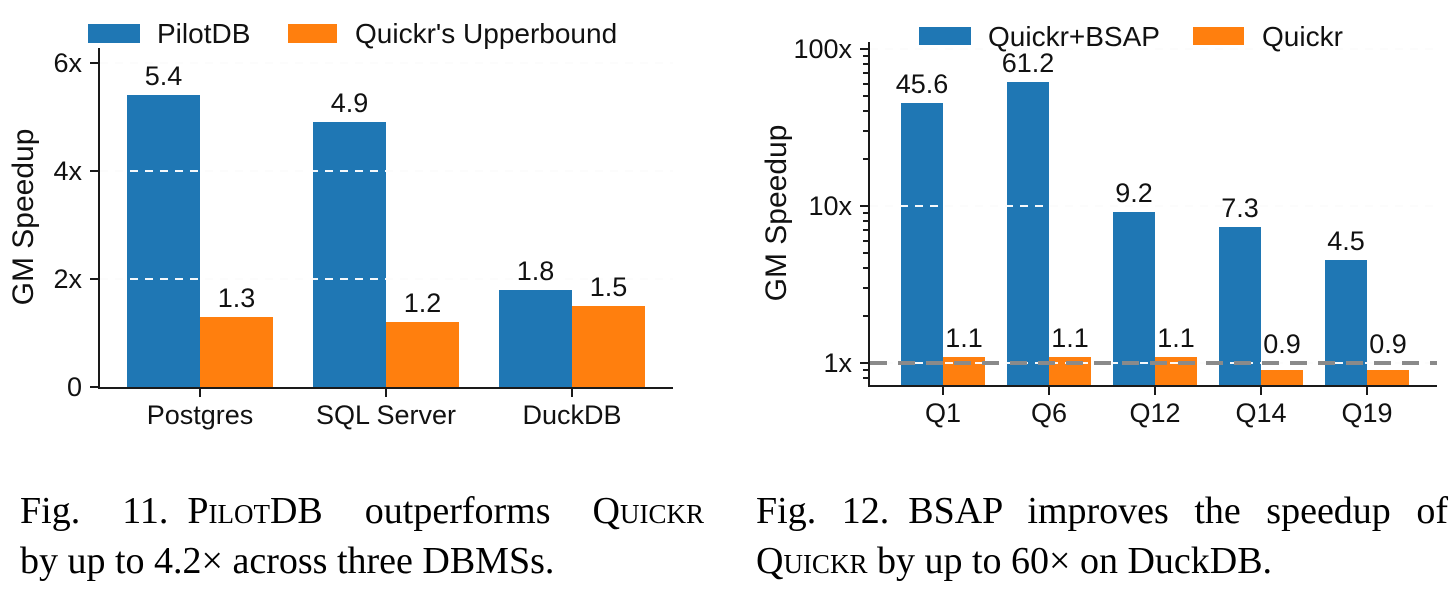  Describe the element at coordinates (1178, 511) in the screenshot. I see `caption-text: BSAP improves the speedup of` at that location.